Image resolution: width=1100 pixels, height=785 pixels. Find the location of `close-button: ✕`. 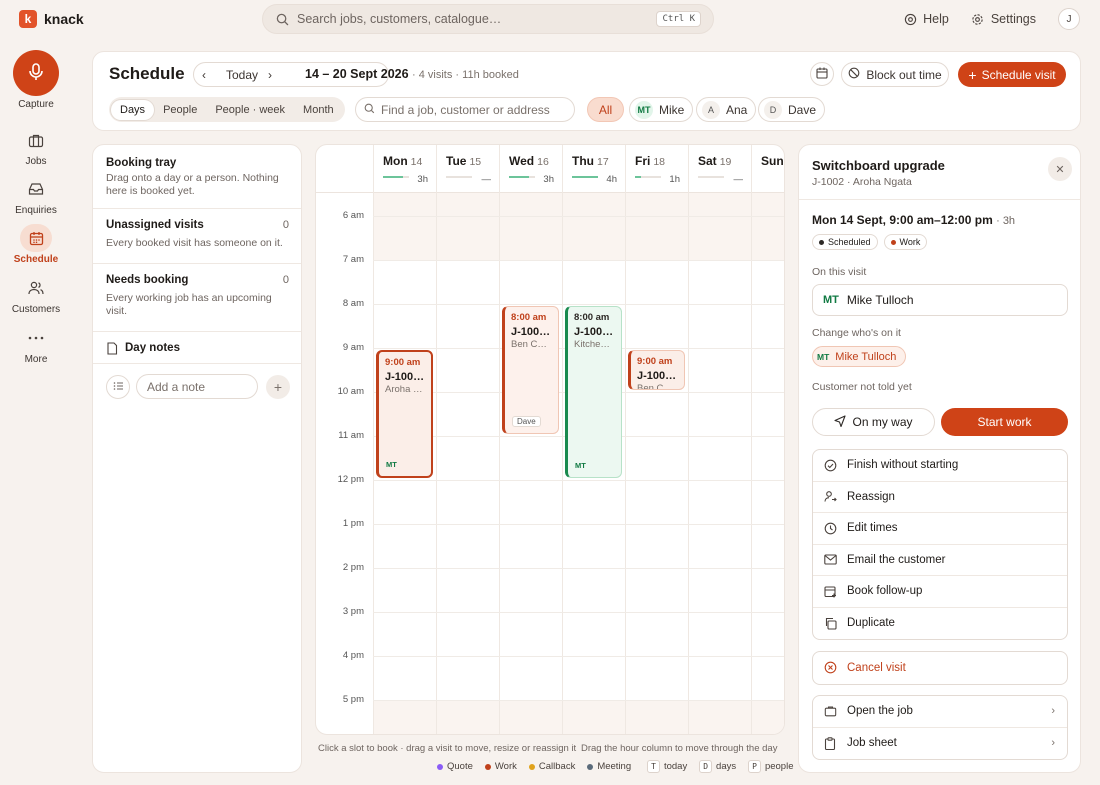

close-button: ✕ is located at coordinates (1060, 169).